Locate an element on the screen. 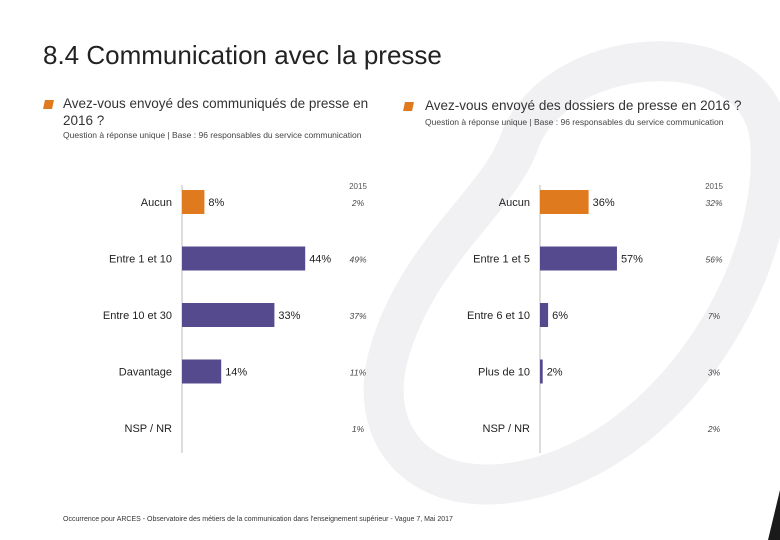  value-label: 57% is located at coordinates (632, 260).